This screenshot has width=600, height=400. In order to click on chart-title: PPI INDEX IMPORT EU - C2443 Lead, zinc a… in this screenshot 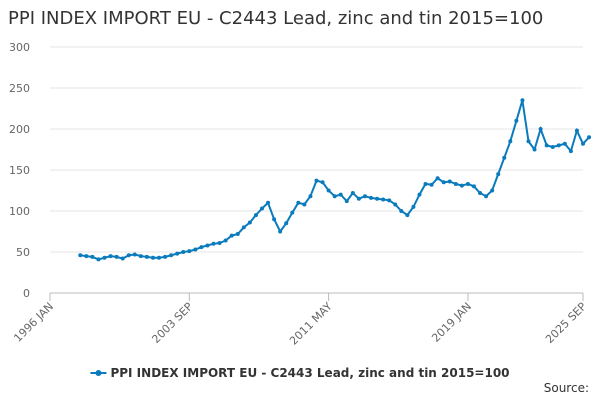, I will do `click(275, 18)`.